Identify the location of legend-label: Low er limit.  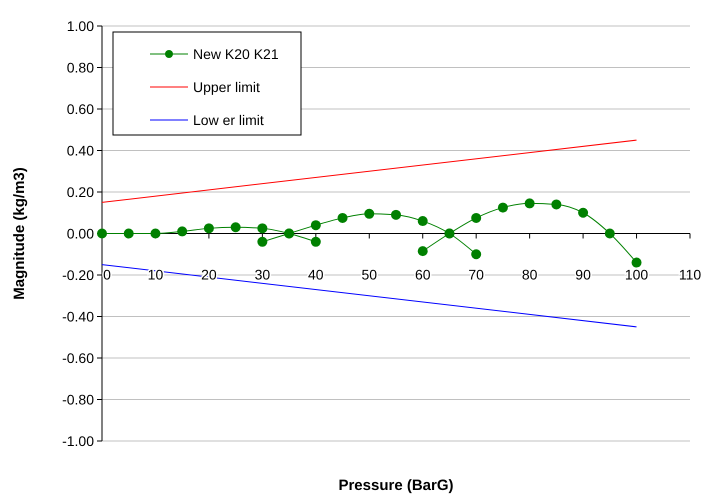
(228, 120).